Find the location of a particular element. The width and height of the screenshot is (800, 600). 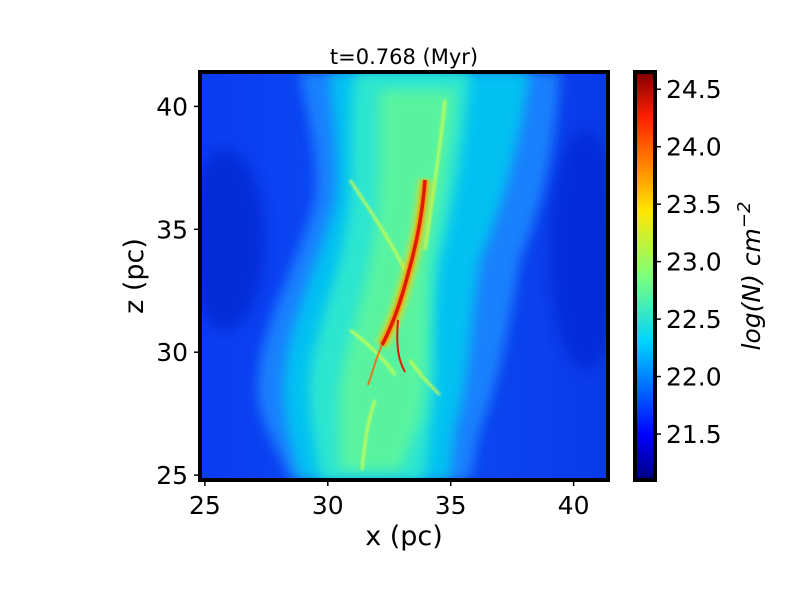

colorbar-tick-label: 22.5 is located at coordinates (694, 319).